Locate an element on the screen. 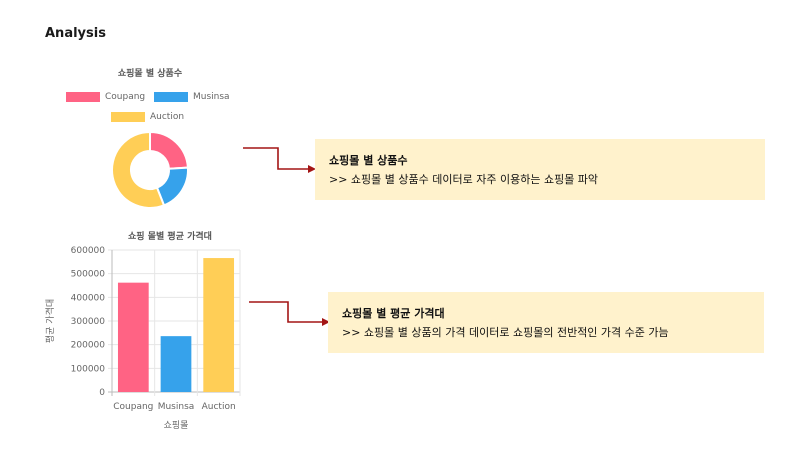 The width and height of the screenshot is (800, 450). legend-swatch-coupang is located at coordinates (83, 97).